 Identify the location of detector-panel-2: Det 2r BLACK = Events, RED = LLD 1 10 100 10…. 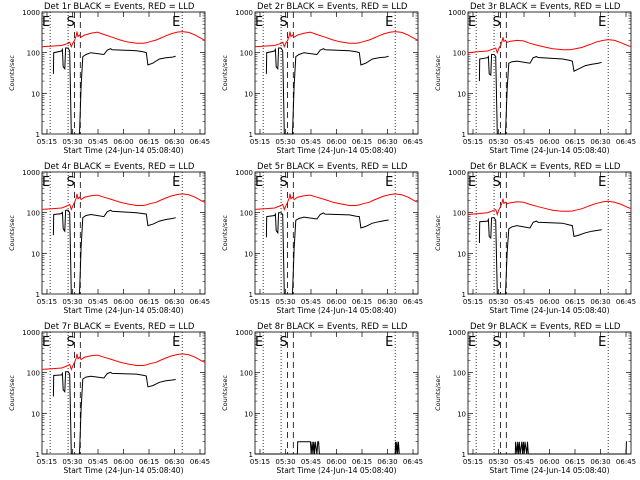
(322, 78).